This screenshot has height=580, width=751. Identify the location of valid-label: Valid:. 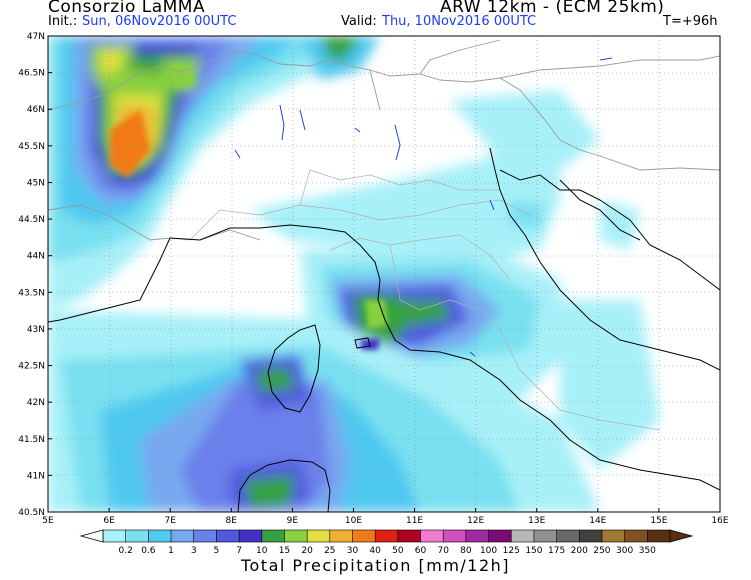
(359, 21).